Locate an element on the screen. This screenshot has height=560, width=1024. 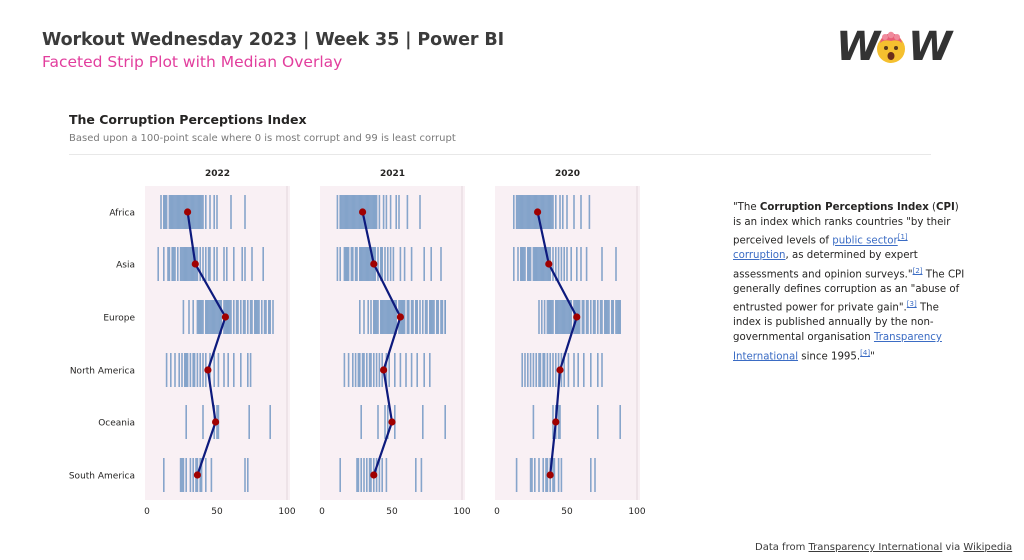
facet-title: 2022 is located at coordinates (217, 174).